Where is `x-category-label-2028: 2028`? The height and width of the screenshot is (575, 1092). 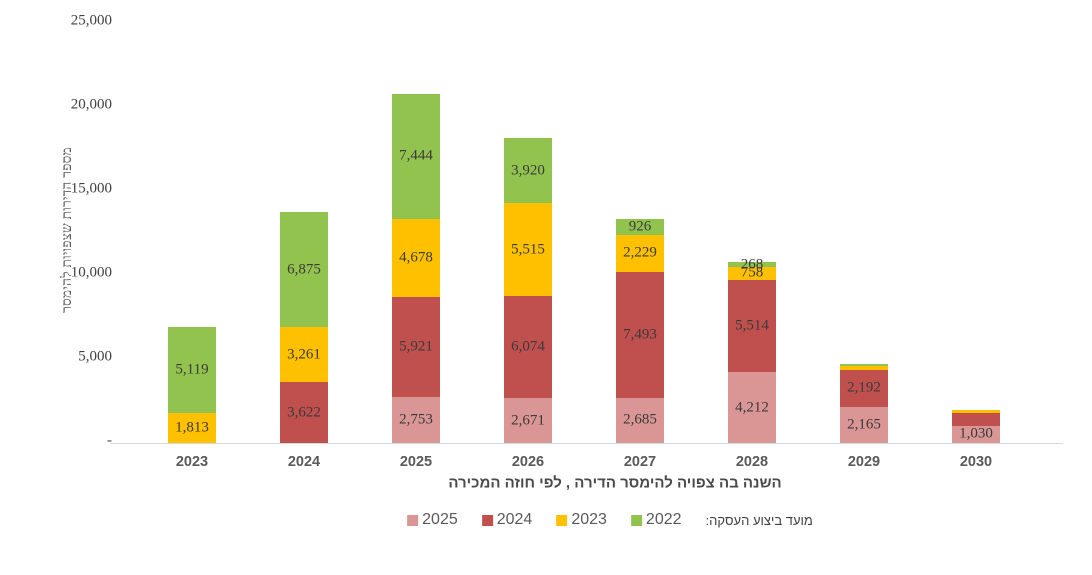 x-category-label-2028: 2028 is located at coordinates (752, 461).